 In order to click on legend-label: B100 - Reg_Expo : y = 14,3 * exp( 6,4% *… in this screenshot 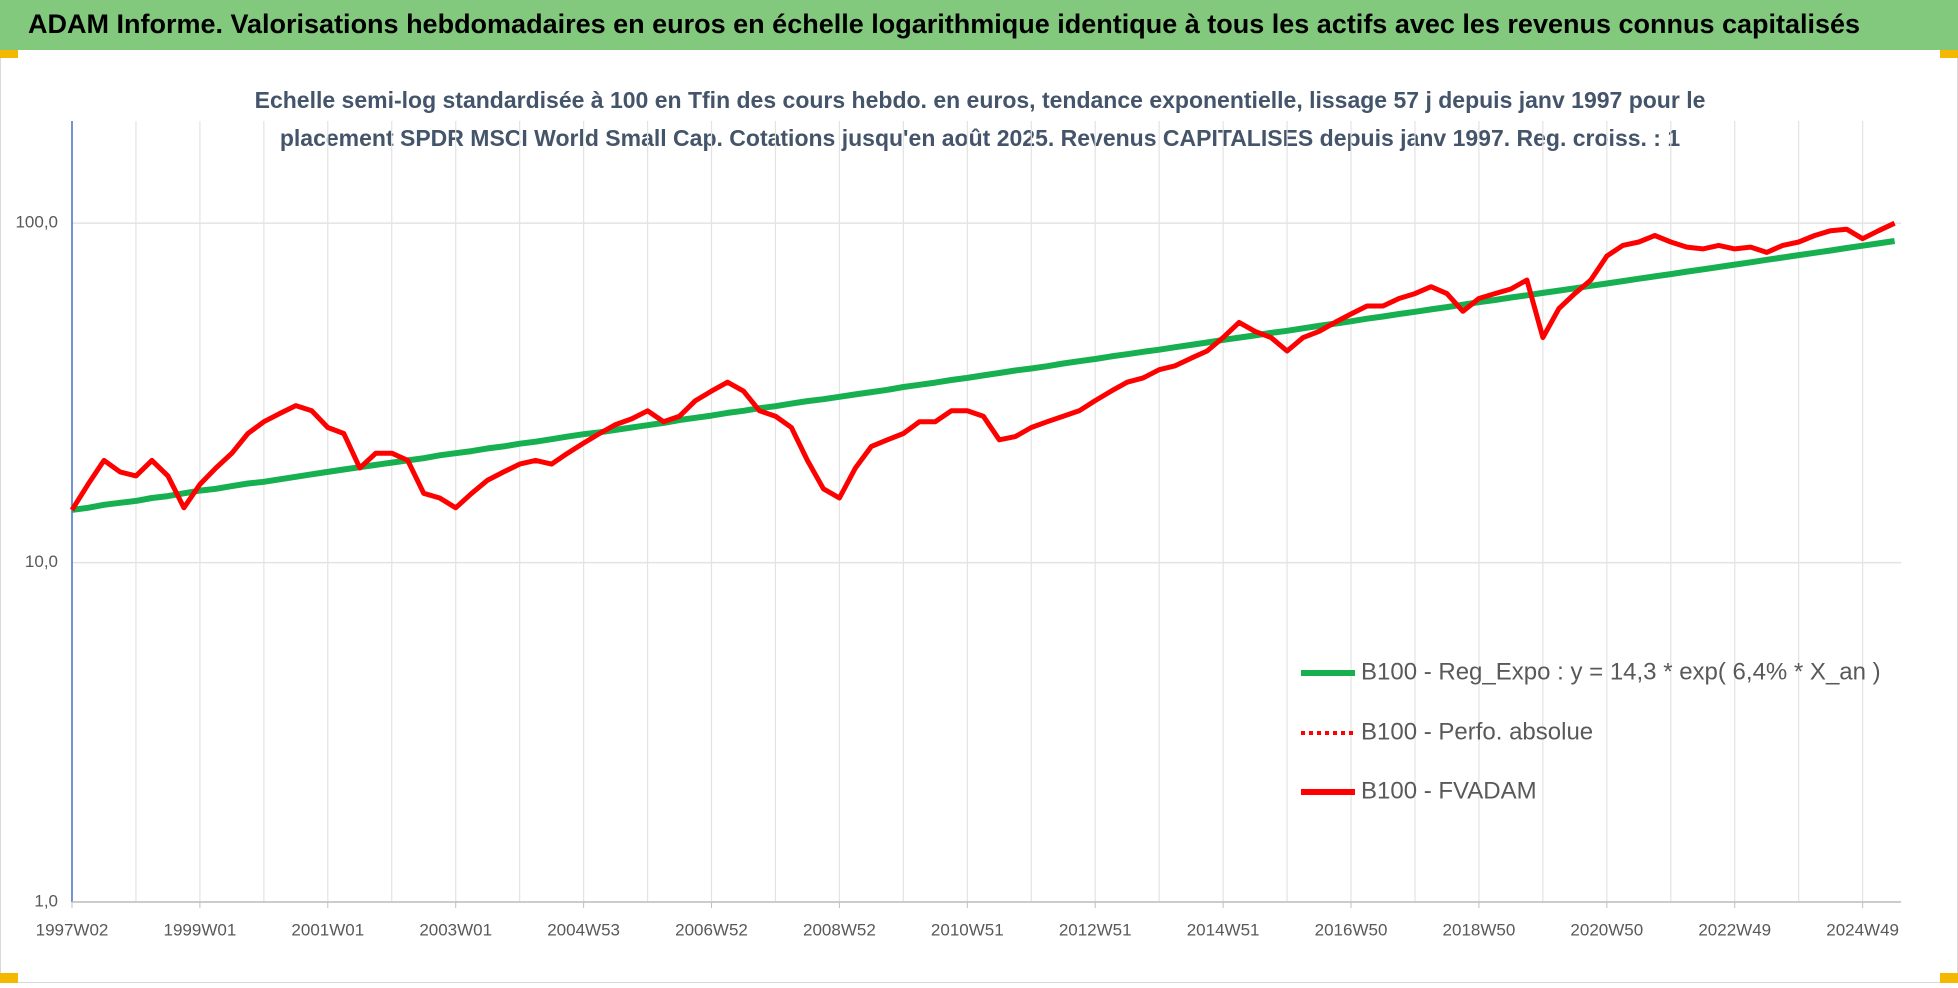, I will do `click(1621, 671)`.